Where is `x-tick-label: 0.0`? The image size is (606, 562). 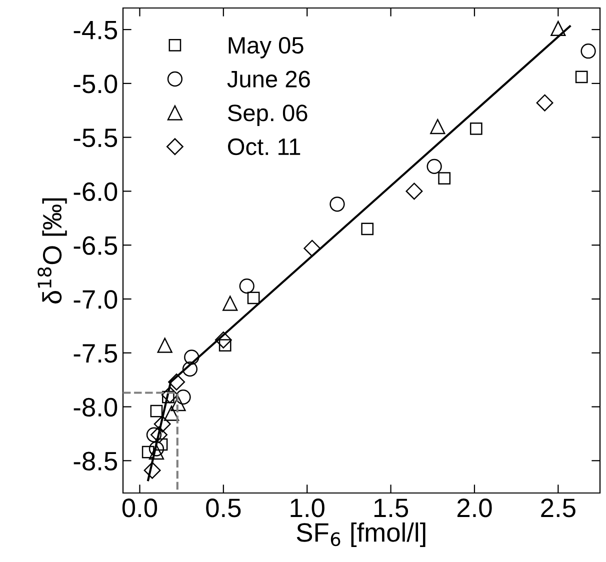
x-tick-label: 0.0 is located at coordinates (140, 508).